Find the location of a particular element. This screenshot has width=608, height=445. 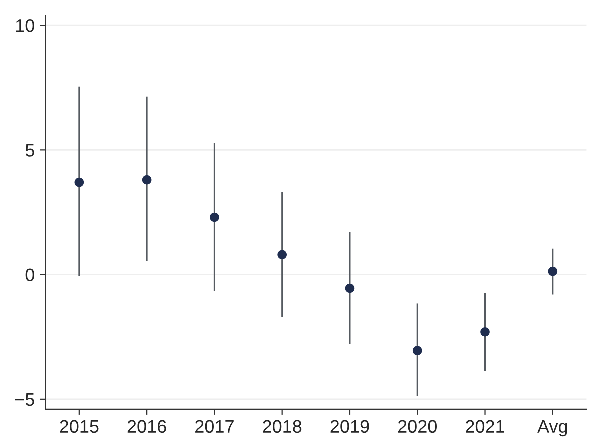

y-tick-label: 0 is located at coordinates (30, 275).